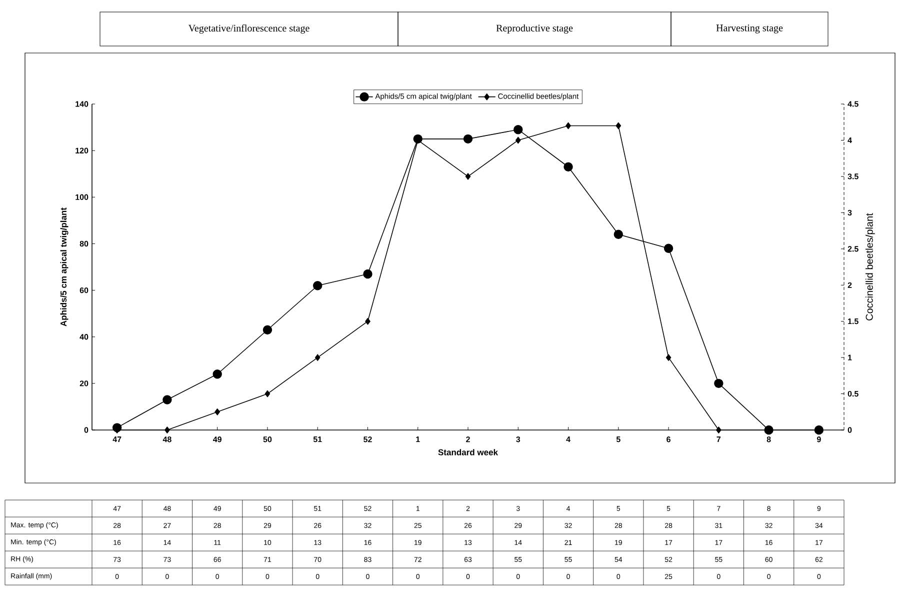 The image size is (899, 598). Describe the element at coordinates (317, 439) in the screenshot. I see `x-tick-label: 51` at that location.